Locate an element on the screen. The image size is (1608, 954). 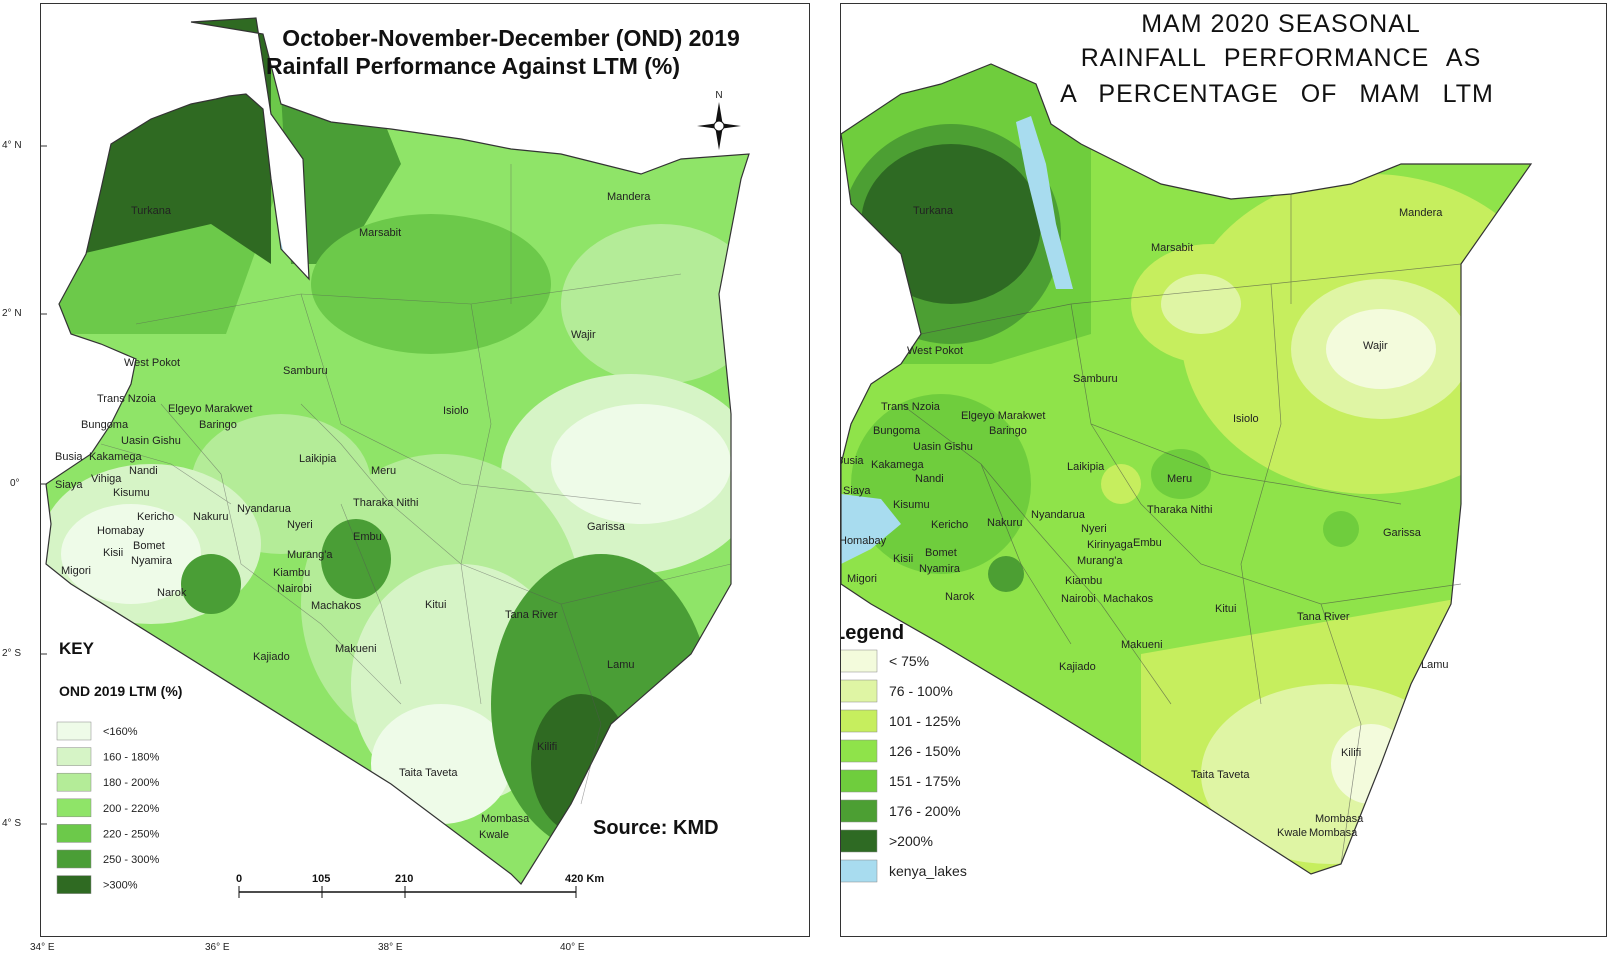
lat-label-2n: 2° N is located at coordinates (12, 313).